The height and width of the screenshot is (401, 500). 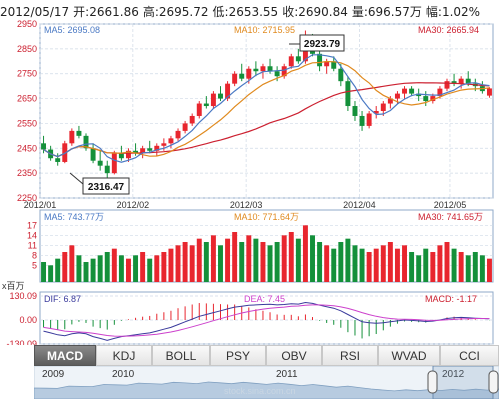 I want to click on macd-y-tick: -130.09, so click(x=21, y=342).